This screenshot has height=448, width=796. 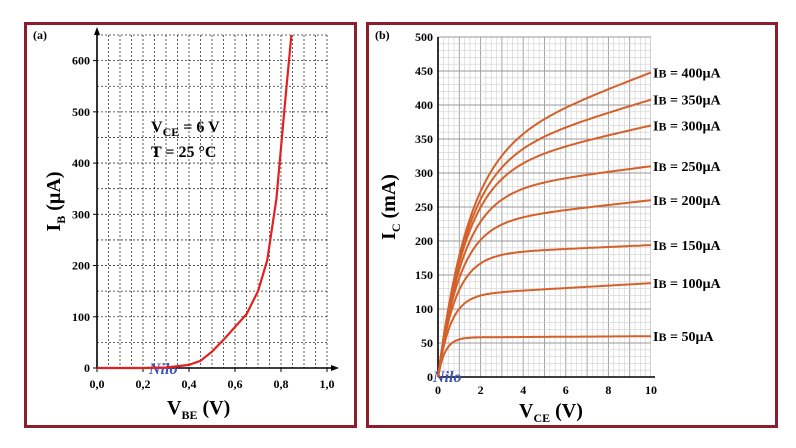 What do you see at coordinates (97, 384) in the screenshot?
I see `x-tick-label: 0,0` at bounding box center [97, 384].